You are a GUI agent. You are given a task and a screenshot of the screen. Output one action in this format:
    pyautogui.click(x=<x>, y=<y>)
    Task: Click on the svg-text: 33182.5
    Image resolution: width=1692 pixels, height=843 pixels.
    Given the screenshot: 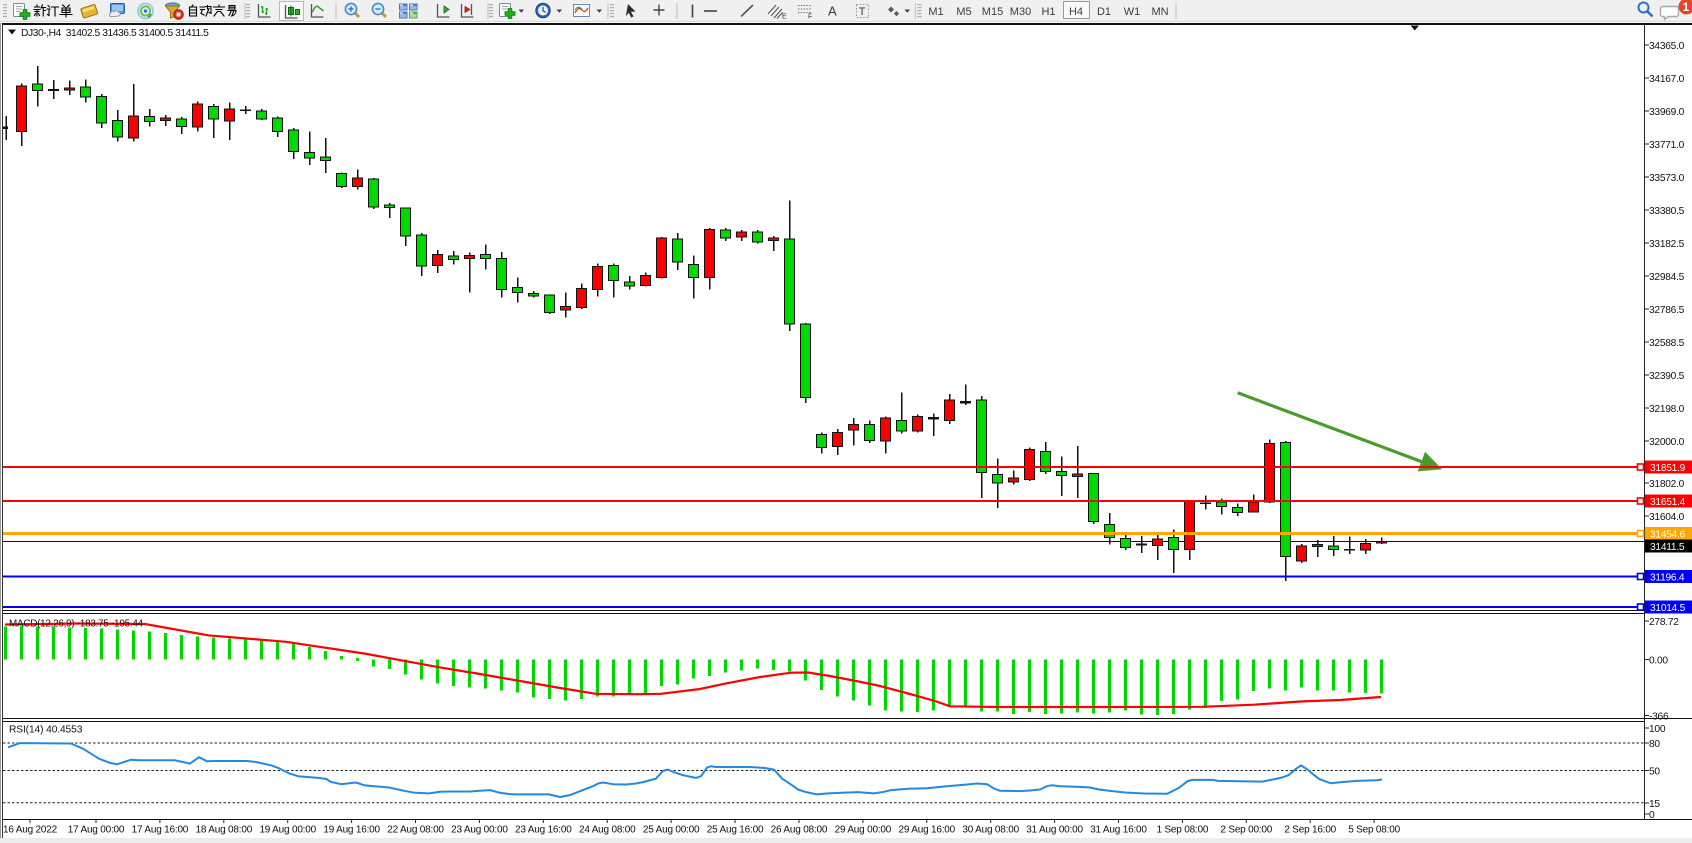 What is the action you would take?
    pyautogui.click(x=1667, y=244)
    